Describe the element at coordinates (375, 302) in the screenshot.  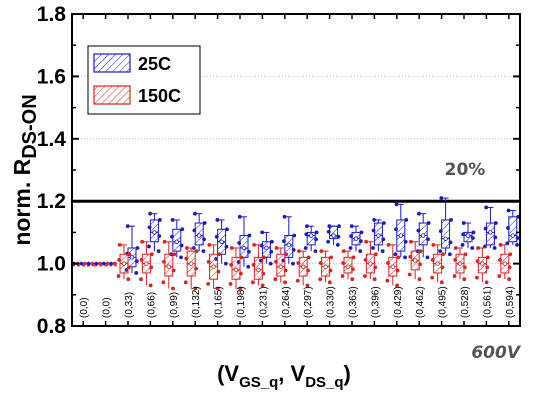
I see `category-label: (0,396)` at that location.